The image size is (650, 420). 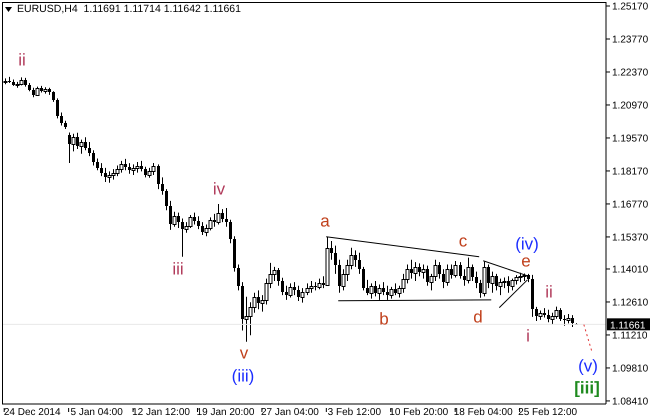 What do you see at coordinates (630, 303) in the screenshot?
I see `y-tick-label: 1.12610` at bounding box center [630, 303].